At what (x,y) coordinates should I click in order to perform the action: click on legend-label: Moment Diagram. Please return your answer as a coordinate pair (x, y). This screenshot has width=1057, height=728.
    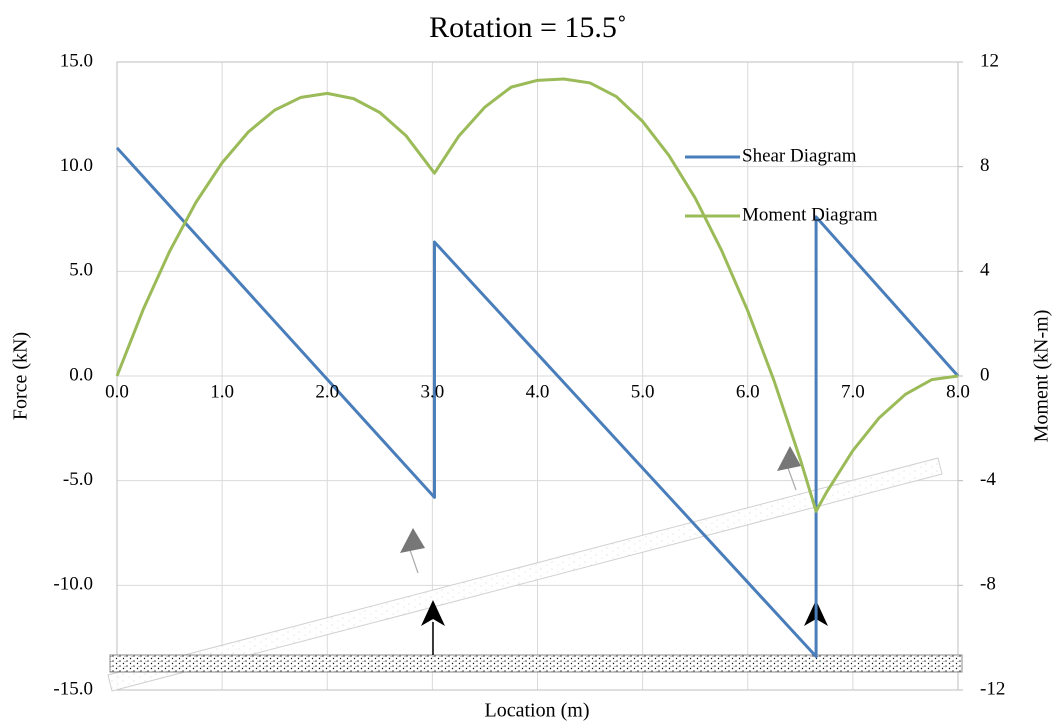
    Looking at the image, I should click on (810, 214).